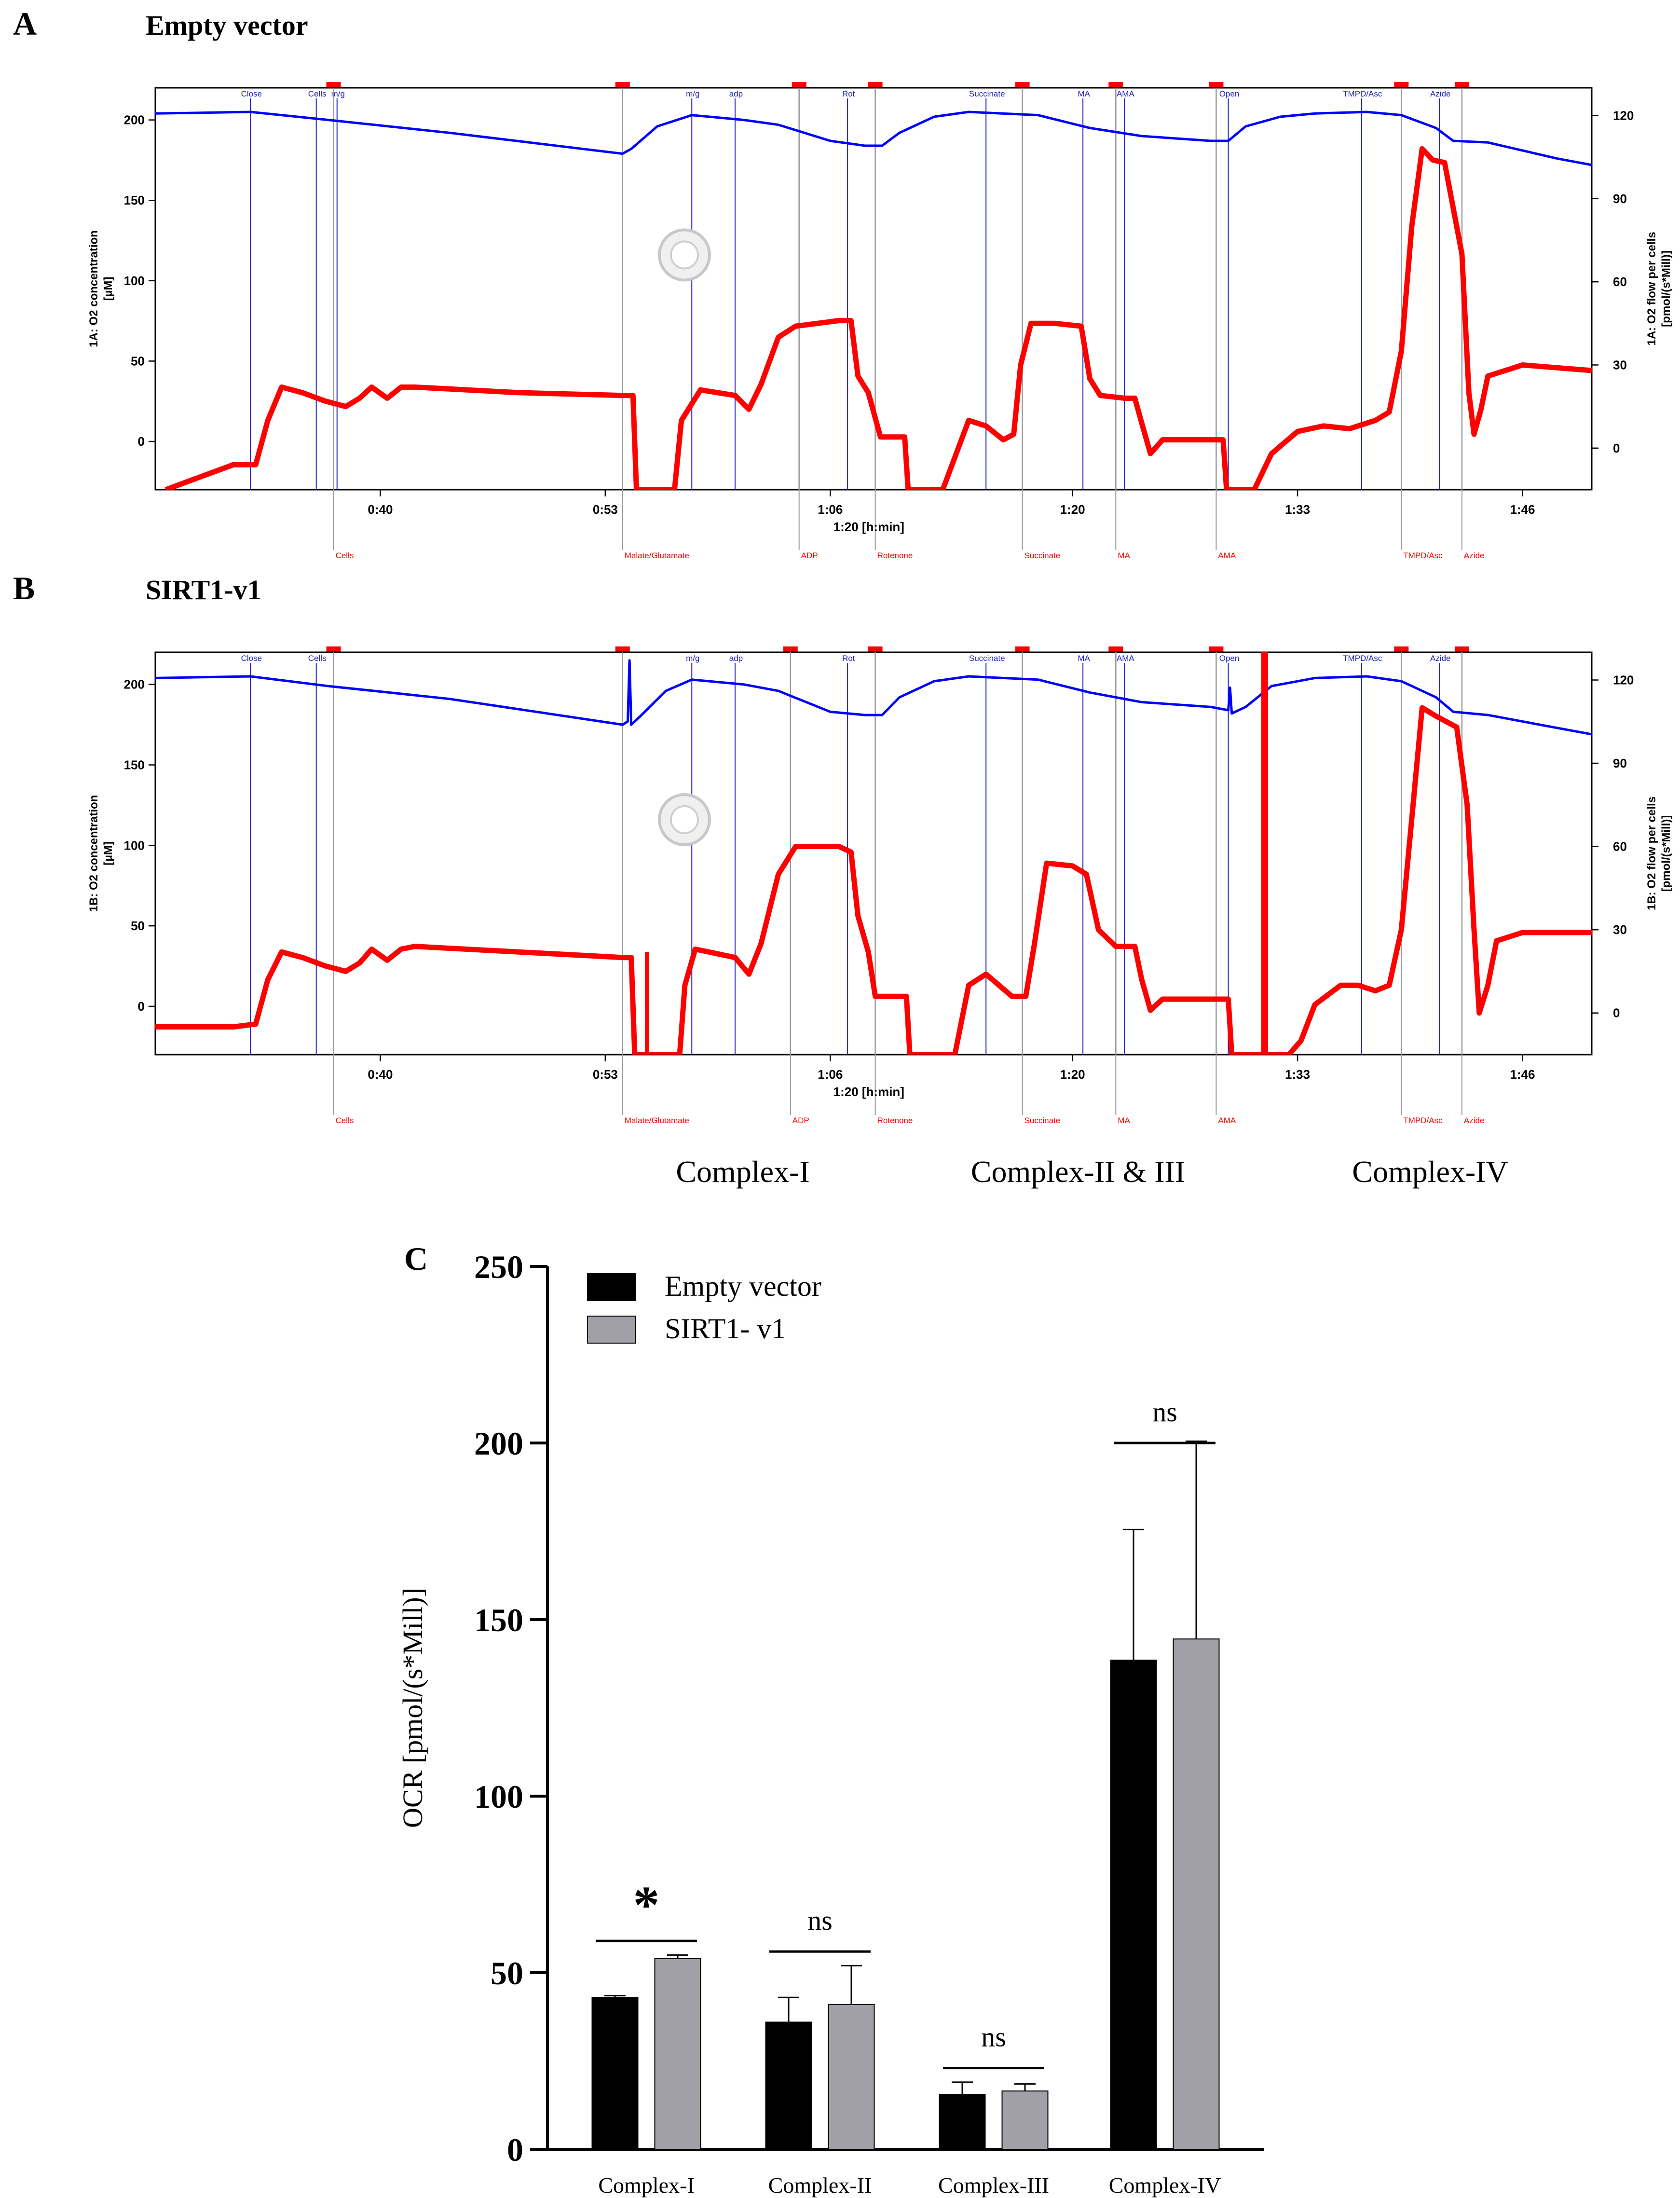  What do you see at coordinates (498, 1620) in the screenshot?
I see `y-tick-label: 150` at bounding box center [498, 1620].